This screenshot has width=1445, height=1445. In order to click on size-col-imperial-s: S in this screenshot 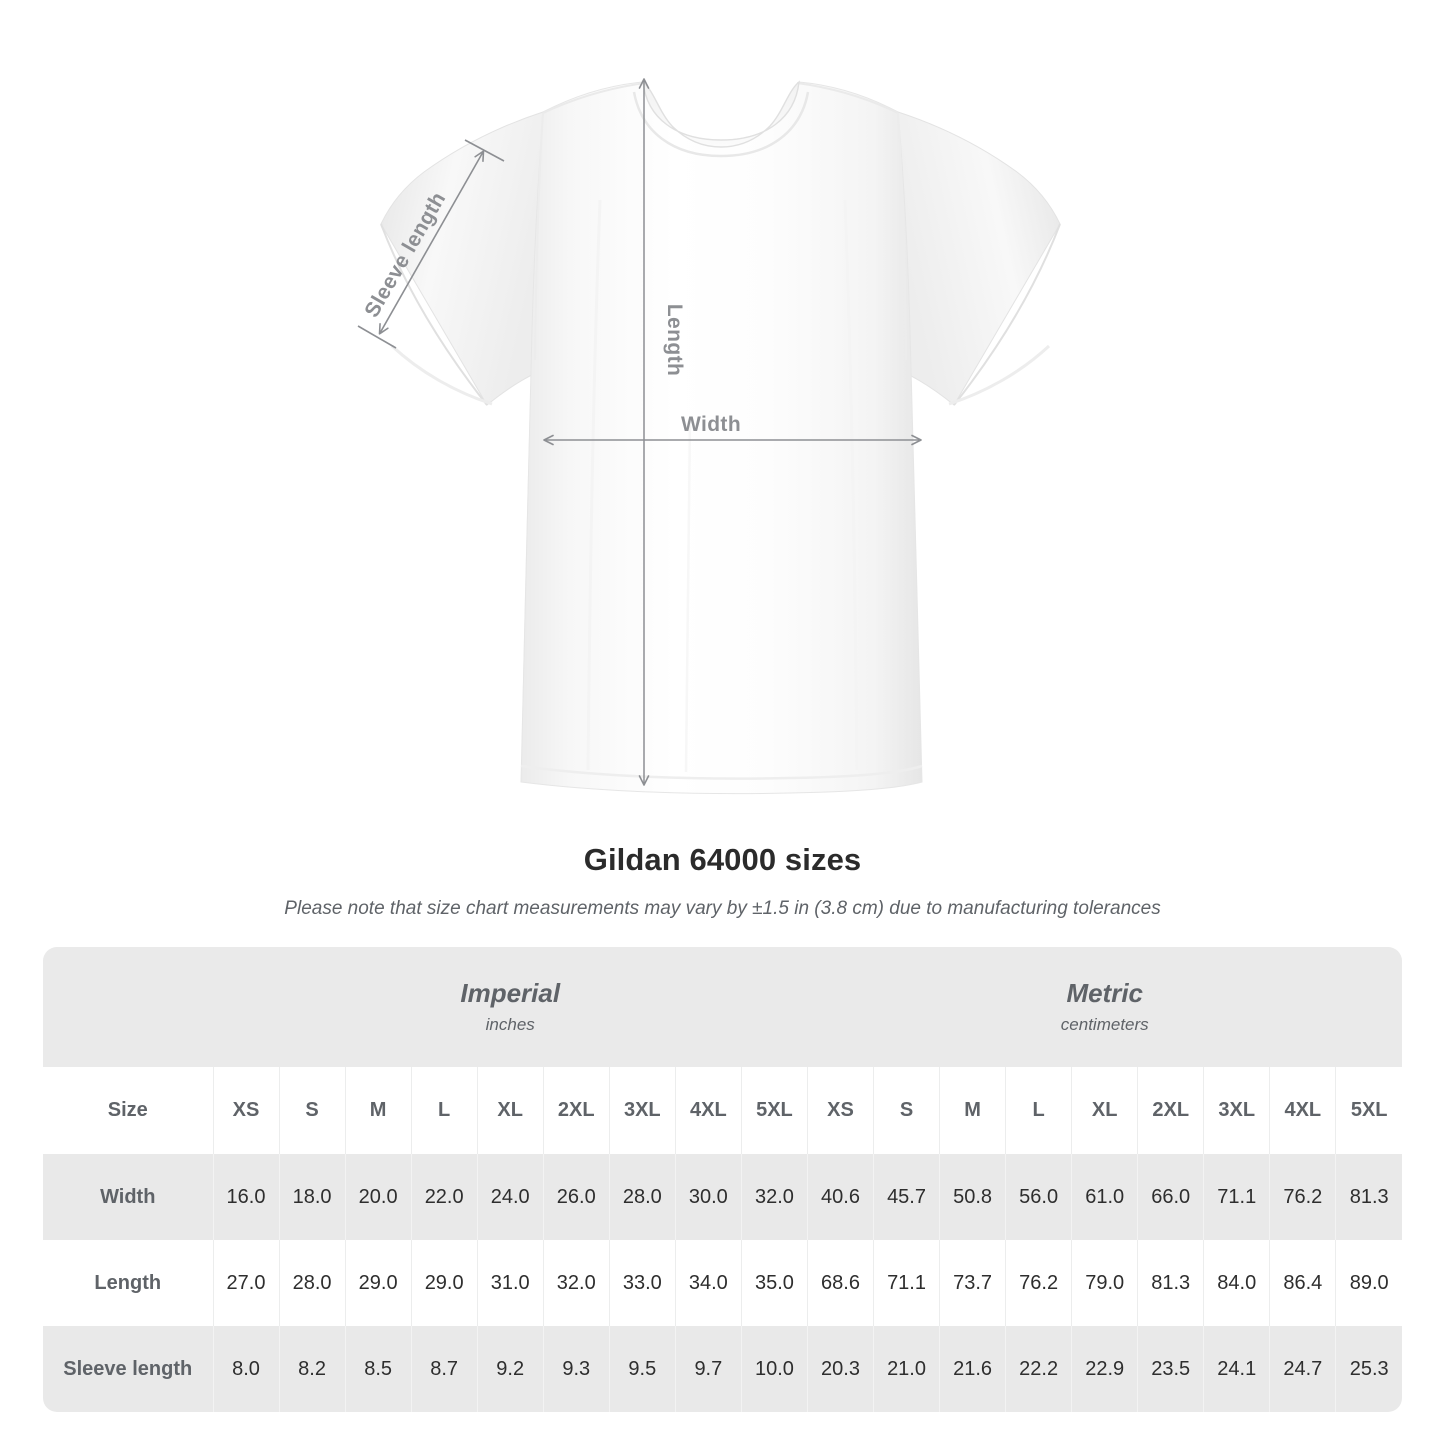, I will do `click(312, 1110)`.